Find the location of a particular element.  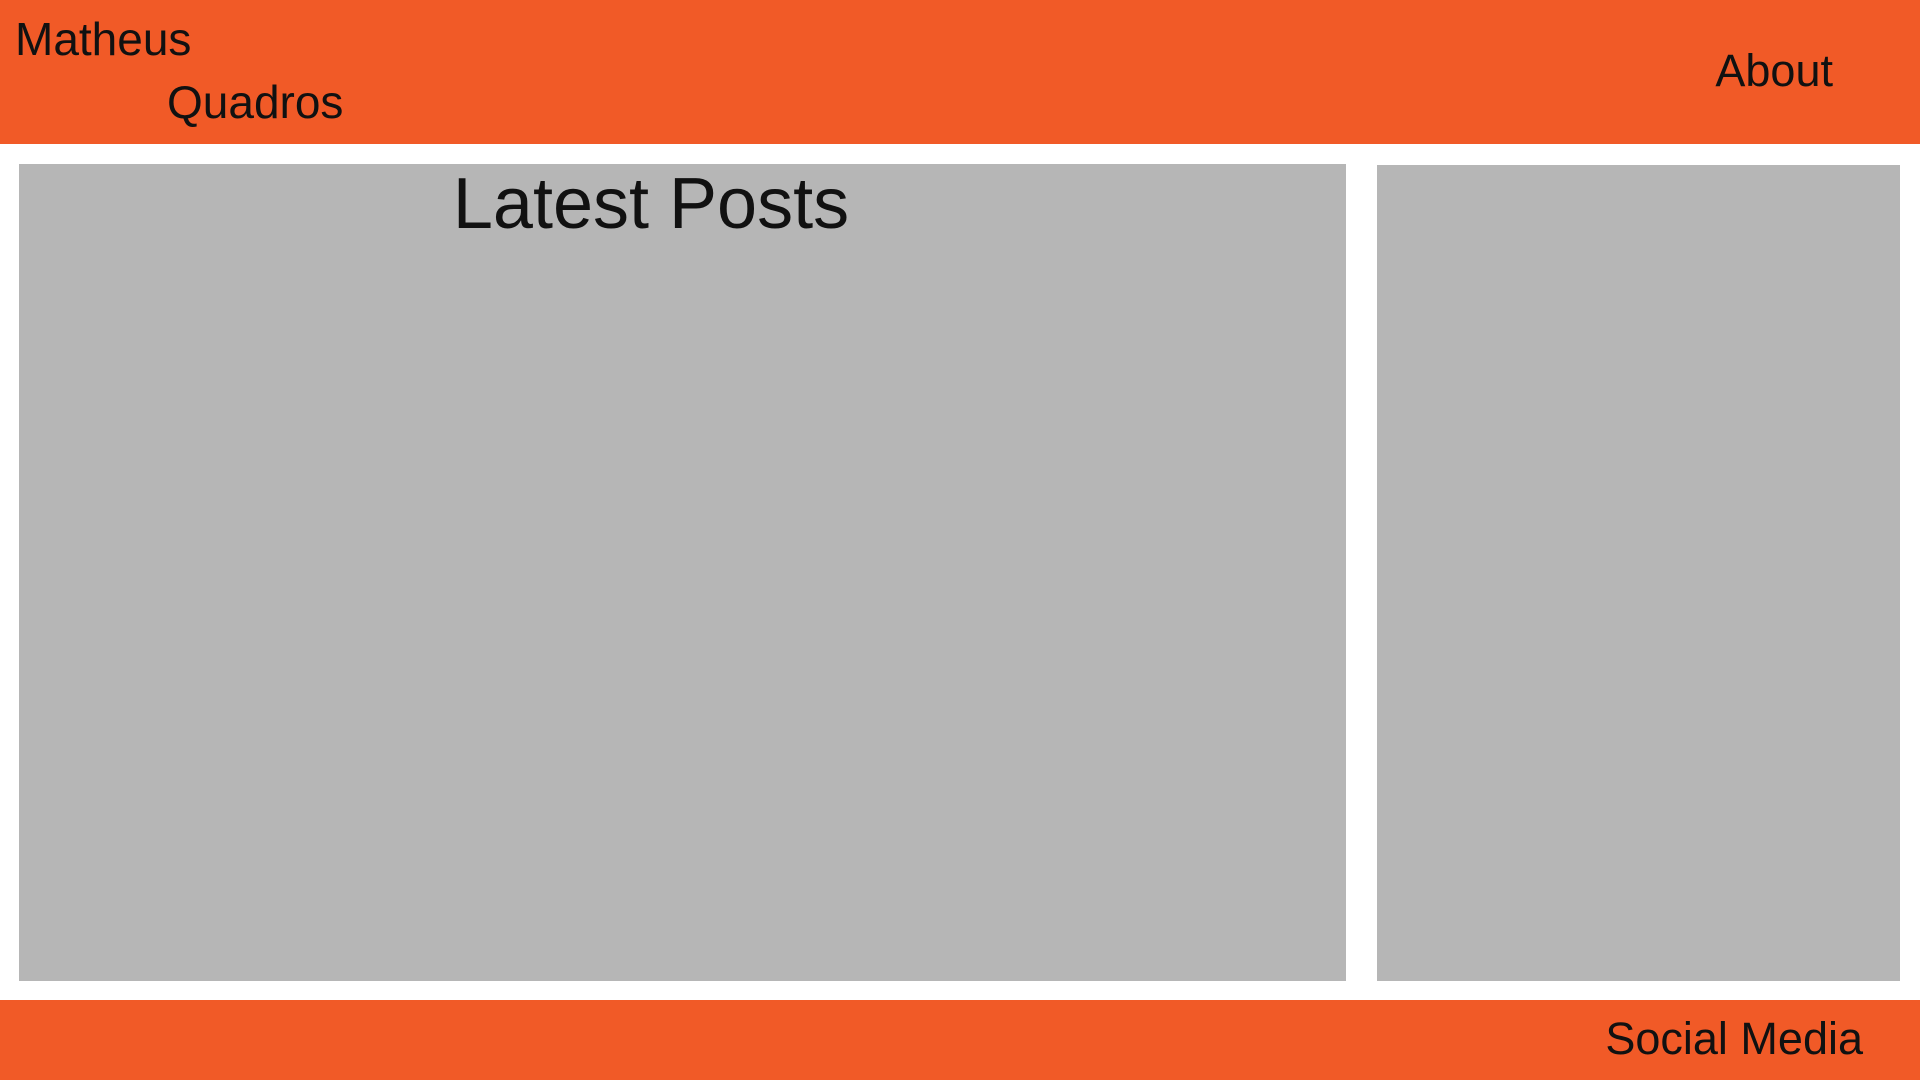

social-media-link: Social Media is located at coordinates (1734, 1038).